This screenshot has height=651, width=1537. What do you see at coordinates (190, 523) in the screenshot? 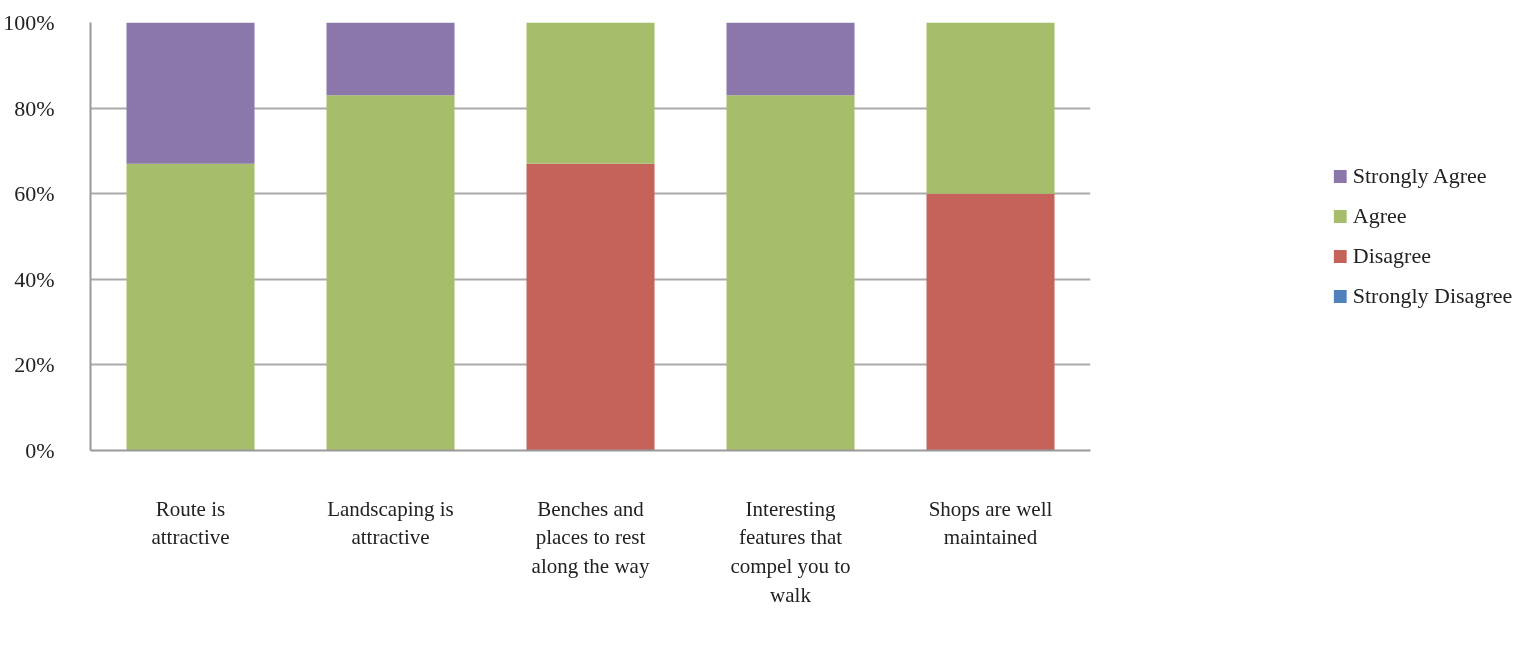
I see `x-tick-label: Route is attractive` at bounding box center [190, 523].